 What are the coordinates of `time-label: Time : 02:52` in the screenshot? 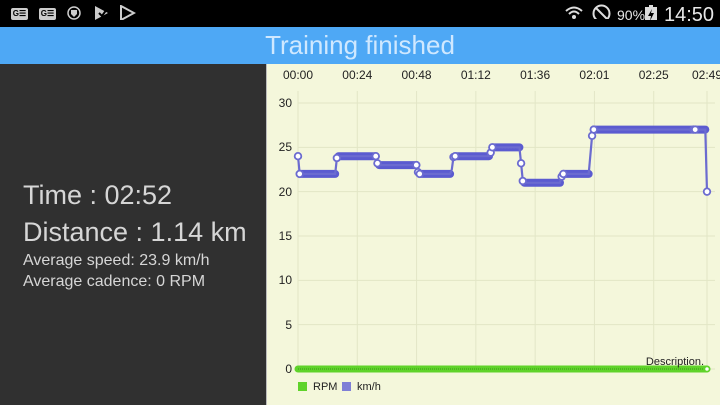 It's located at (98, 195).